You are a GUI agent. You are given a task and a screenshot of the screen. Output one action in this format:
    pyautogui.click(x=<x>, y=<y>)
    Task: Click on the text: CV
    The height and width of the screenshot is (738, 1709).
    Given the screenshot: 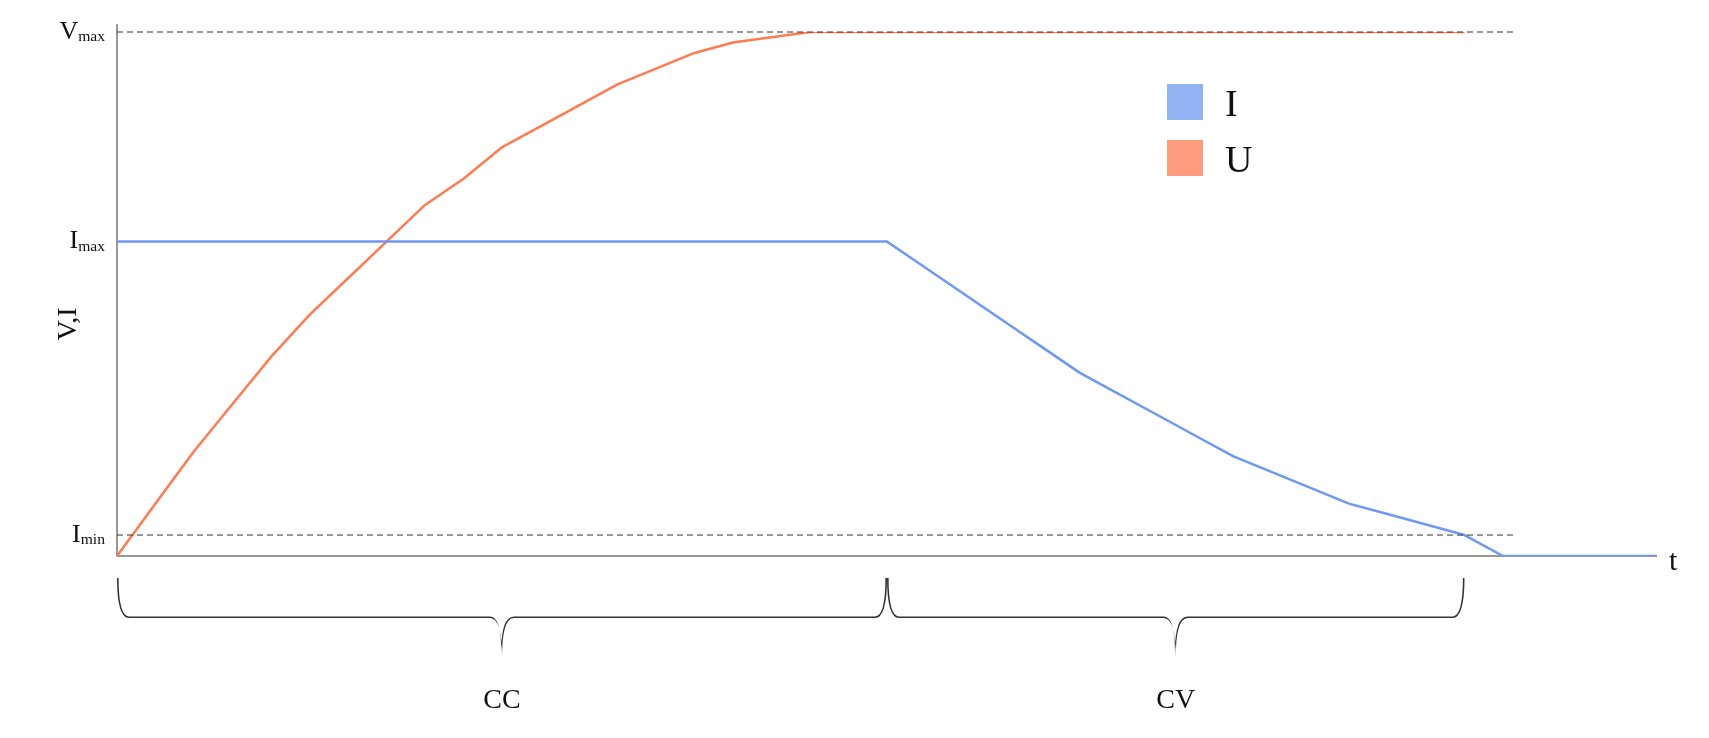 What is the action you would take?
    pyautogui.click(x=1176, y=699)
    